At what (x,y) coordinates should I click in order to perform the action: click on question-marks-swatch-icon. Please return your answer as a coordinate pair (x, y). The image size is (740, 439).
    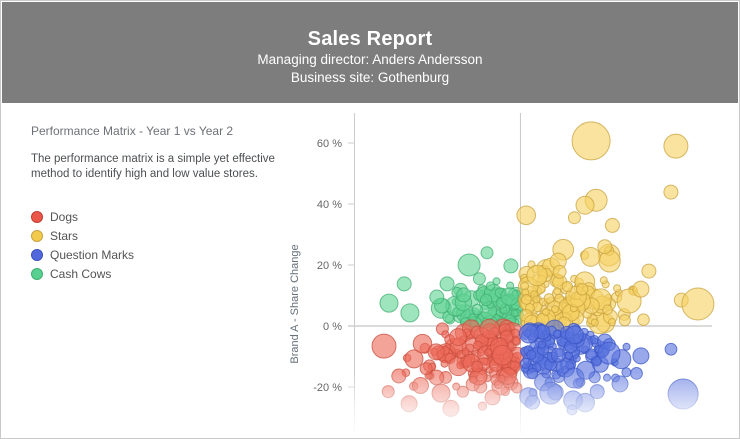
    Looking at the image, I should click on (37, 254).